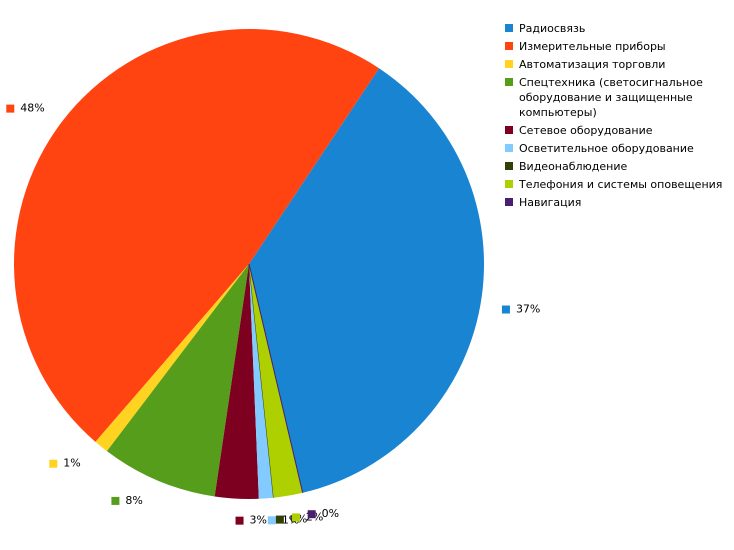  I want to click on legend-item: Видеонаблюдение, so click(617, 166).